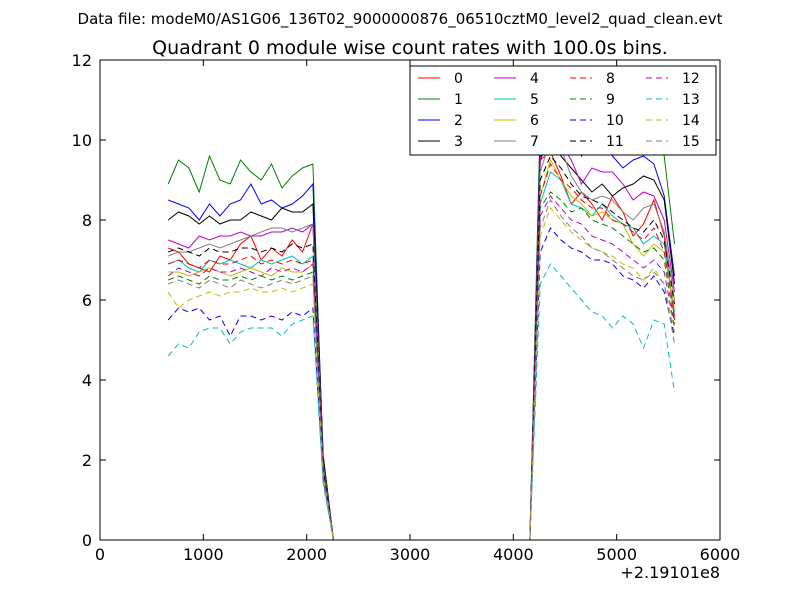  Describe the element at coordinates (306, 554) in the screenshot. I see `x-tick-label: 2000` at that location.